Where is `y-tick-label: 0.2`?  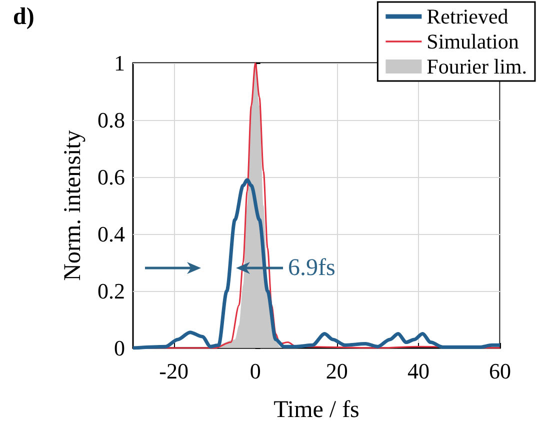
y-tick-label: 0.2 is located at coordinates (111, 291).